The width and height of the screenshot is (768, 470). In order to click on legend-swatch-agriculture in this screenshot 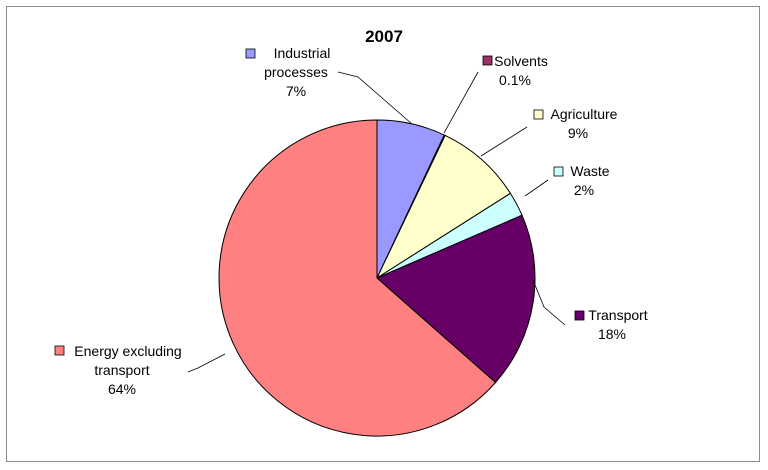, I will do `click(538, 114)`.